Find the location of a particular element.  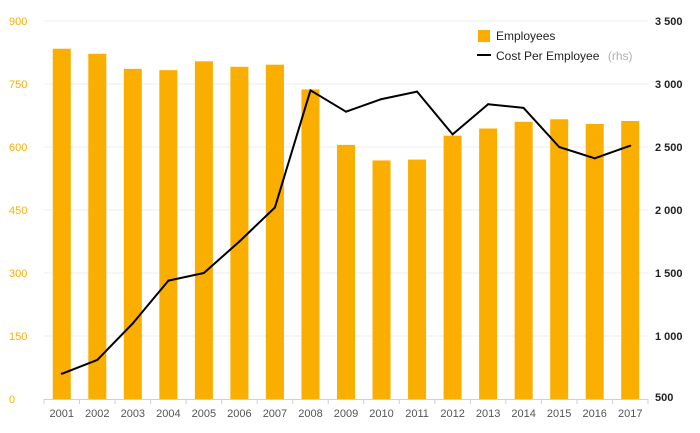

y-right-tick-label: 3 500 is located at coordinates (669, 22).